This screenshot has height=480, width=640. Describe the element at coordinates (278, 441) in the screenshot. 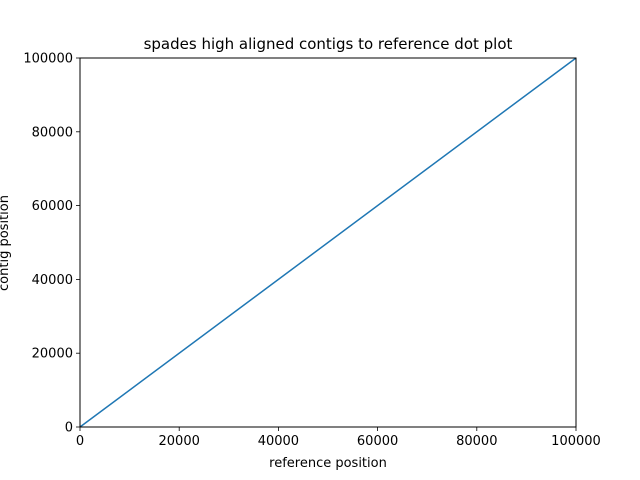

I see `x-tick-label: 40000` at that location.